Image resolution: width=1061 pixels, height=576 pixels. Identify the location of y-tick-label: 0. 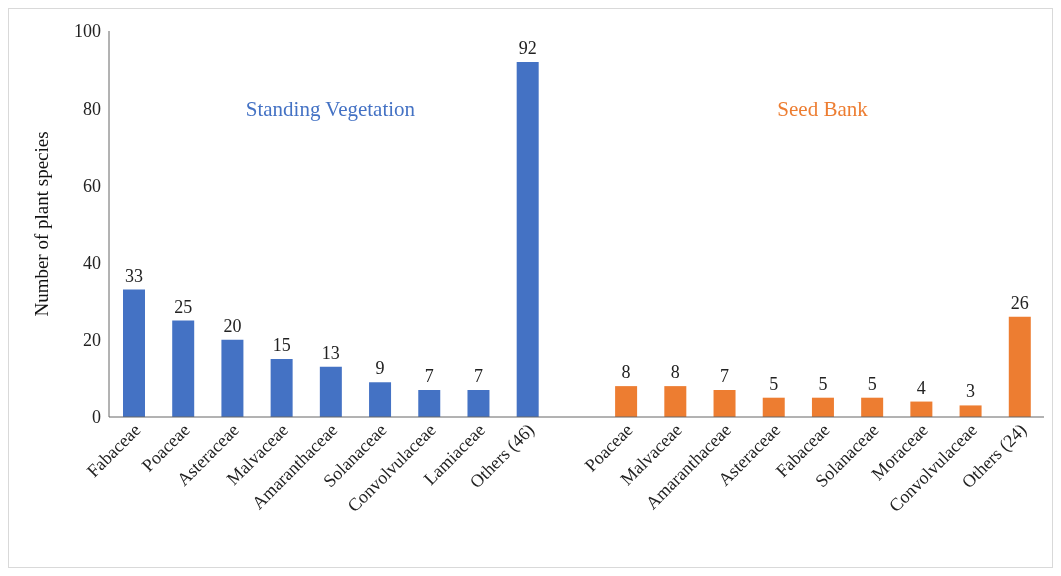
(96, 417).